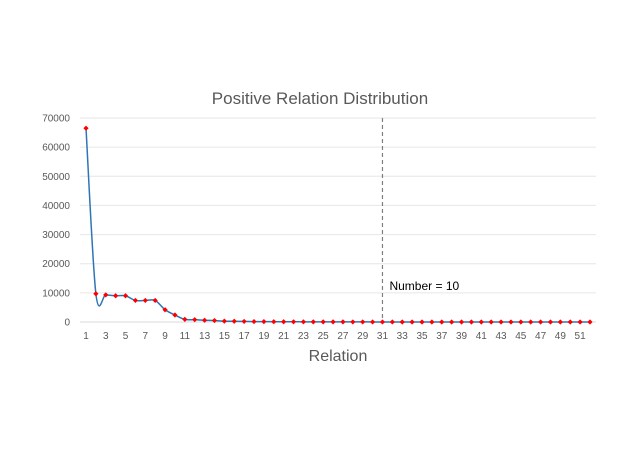 The image size is (640, 453). Describe the element at coordinates (126, 336) in the screenshot. I see `x-tick-label: 5` at that location.